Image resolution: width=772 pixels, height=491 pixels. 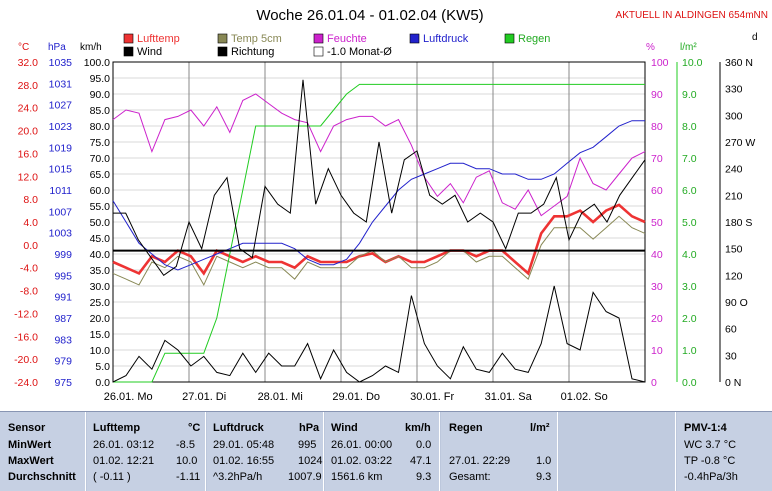 I want to click on pressure-tick-label: 1007, so click(x=61, y=212).